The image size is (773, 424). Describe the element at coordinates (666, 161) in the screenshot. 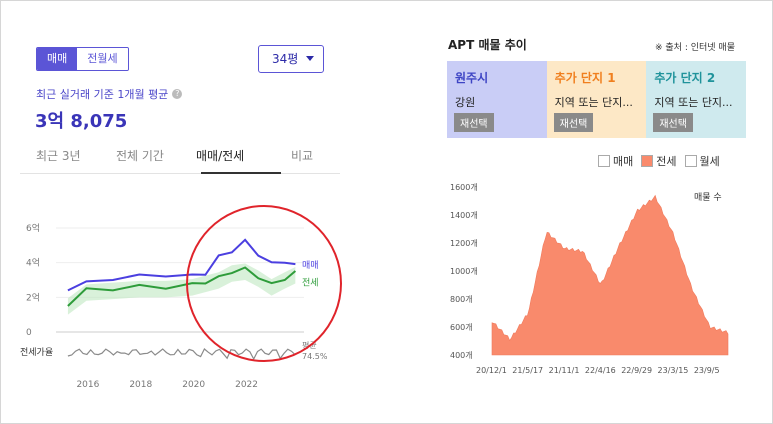

I see `legend-label: 전세` at that location.